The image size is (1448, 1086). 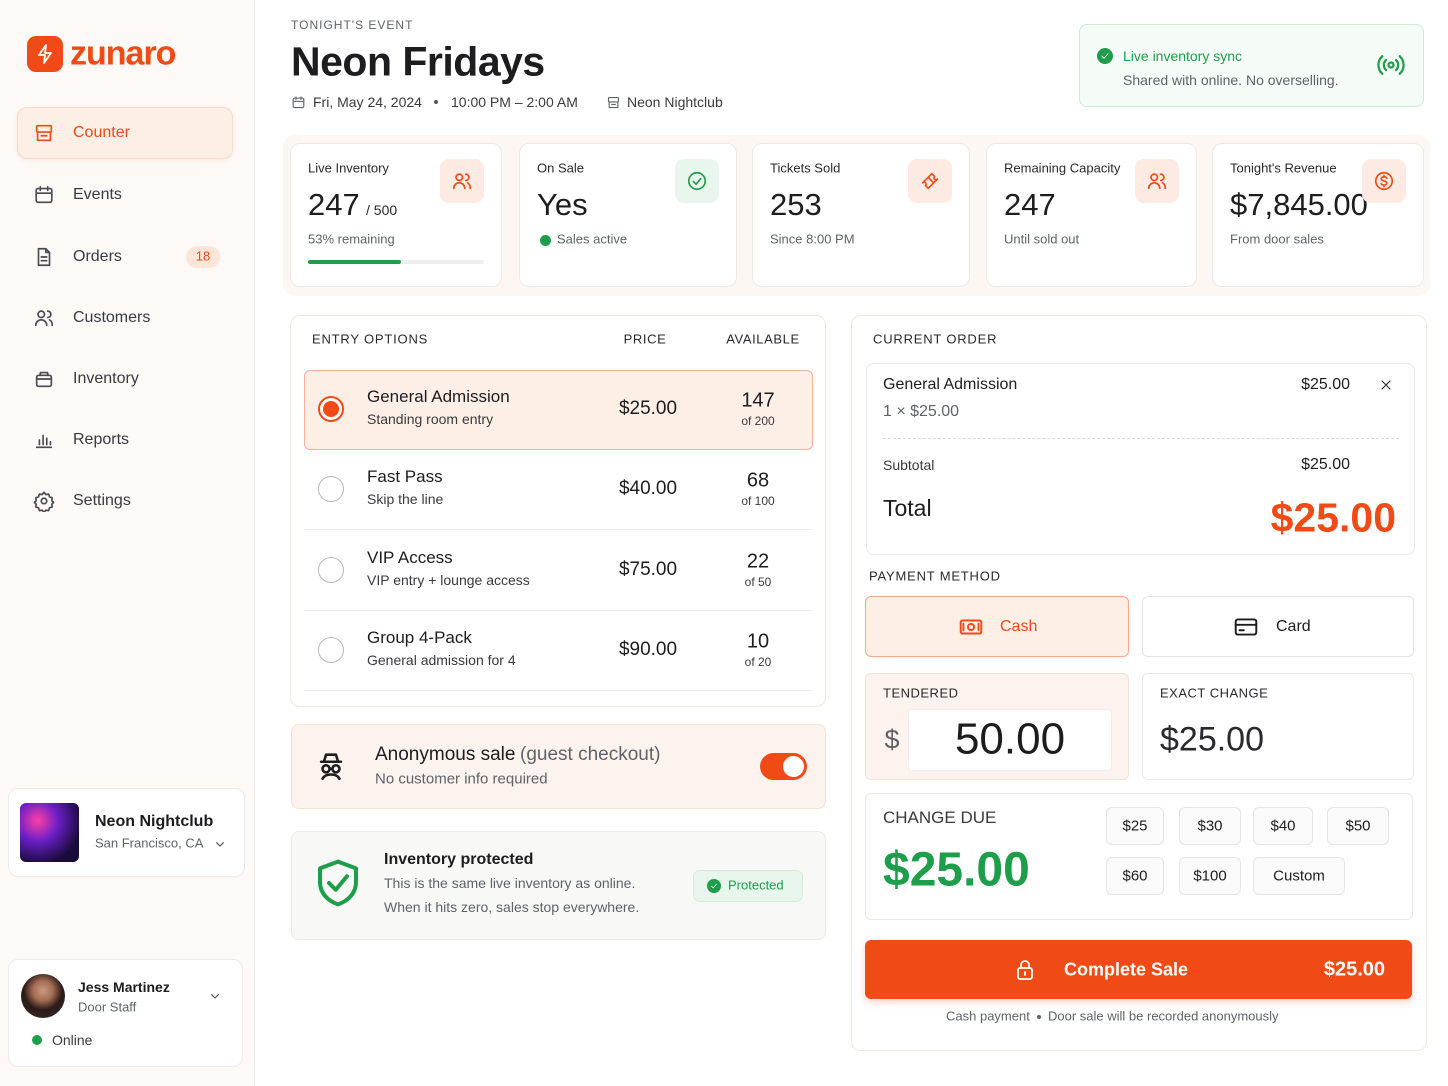 What do you see at coordinates (675, 101) in the screenshot?
I see `event-venue: Neon Nightclub` at bounding box center [675, 101].